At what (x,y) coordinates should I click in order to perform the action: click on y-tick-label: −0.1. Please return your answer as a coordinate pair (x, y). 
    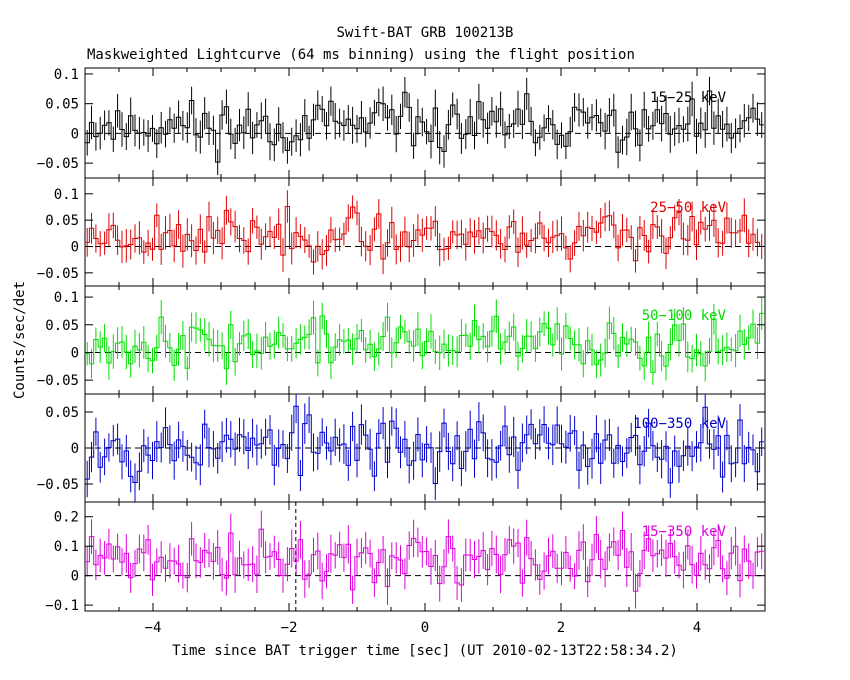
    Looking at the image, I should click on (62, 606).